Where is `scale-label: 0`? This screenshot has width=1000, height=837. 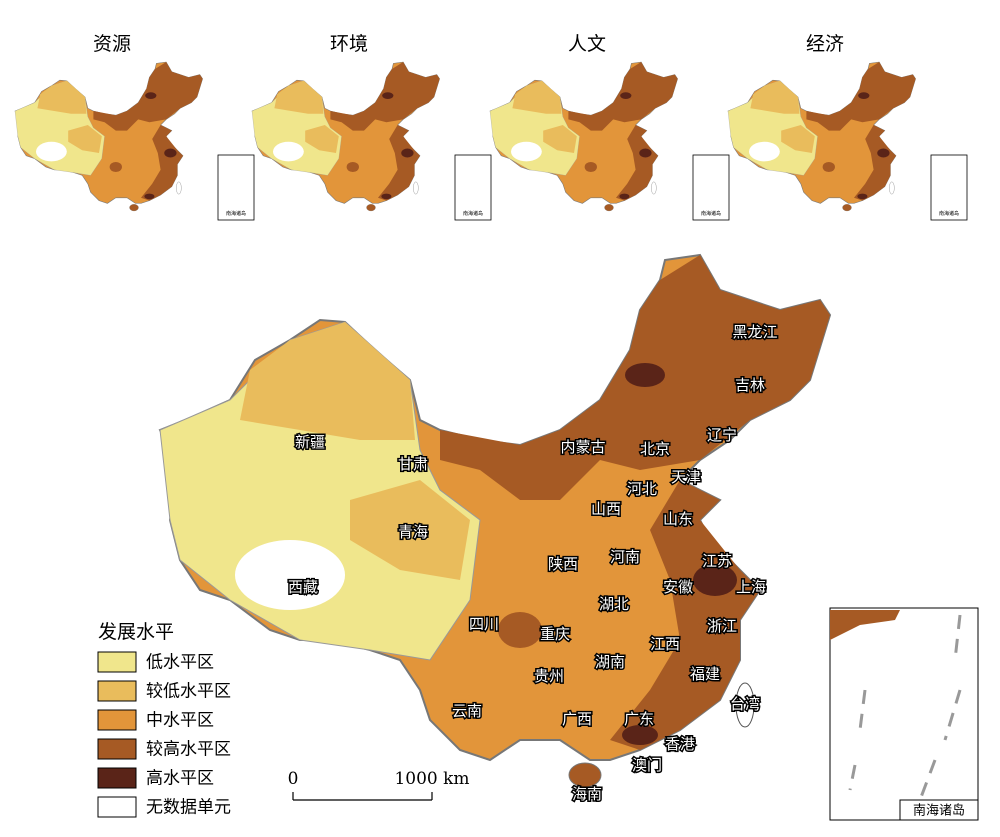 scale-label: 0 is located at coordinates (293, 779).